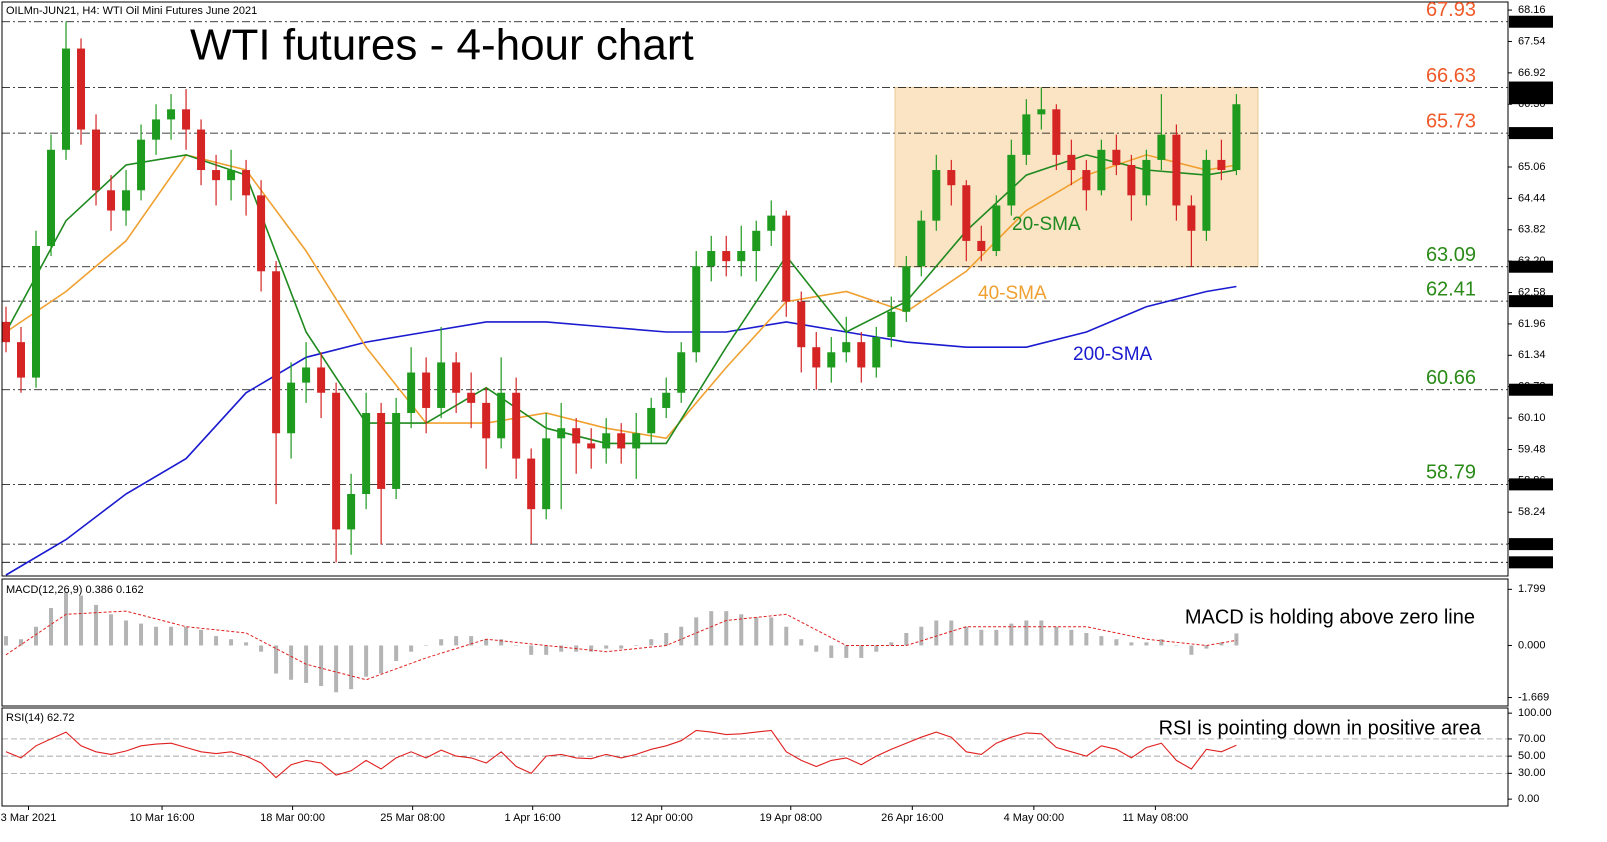  What do you see at coordinates (1320, 728) in the screenshot?
I see `rsi-annotation: RSI is pointing down in positive area` at bounding box center [1320, 728].